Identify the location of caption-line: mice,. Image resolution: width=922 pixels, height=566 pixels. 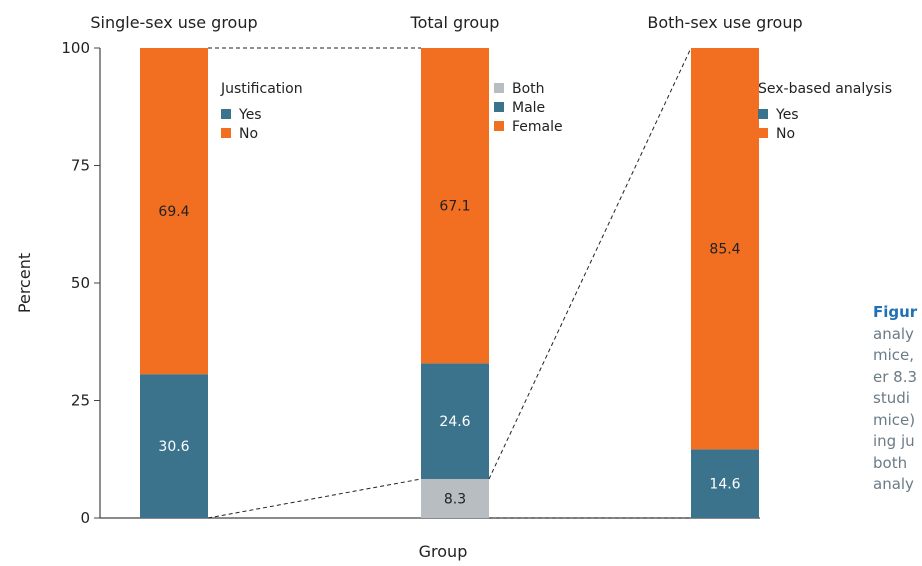
(894, 355).